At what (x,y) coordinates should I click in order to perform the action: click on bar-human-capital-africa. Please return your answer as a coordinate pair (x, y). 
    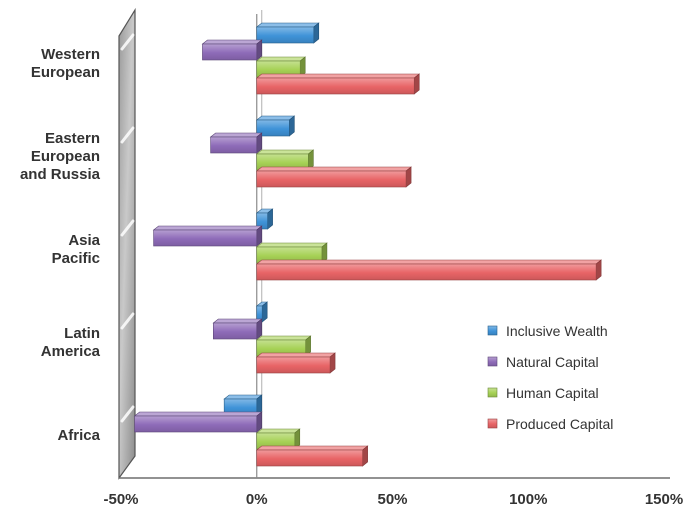
    Looking at the image, I should click on (278, 439).